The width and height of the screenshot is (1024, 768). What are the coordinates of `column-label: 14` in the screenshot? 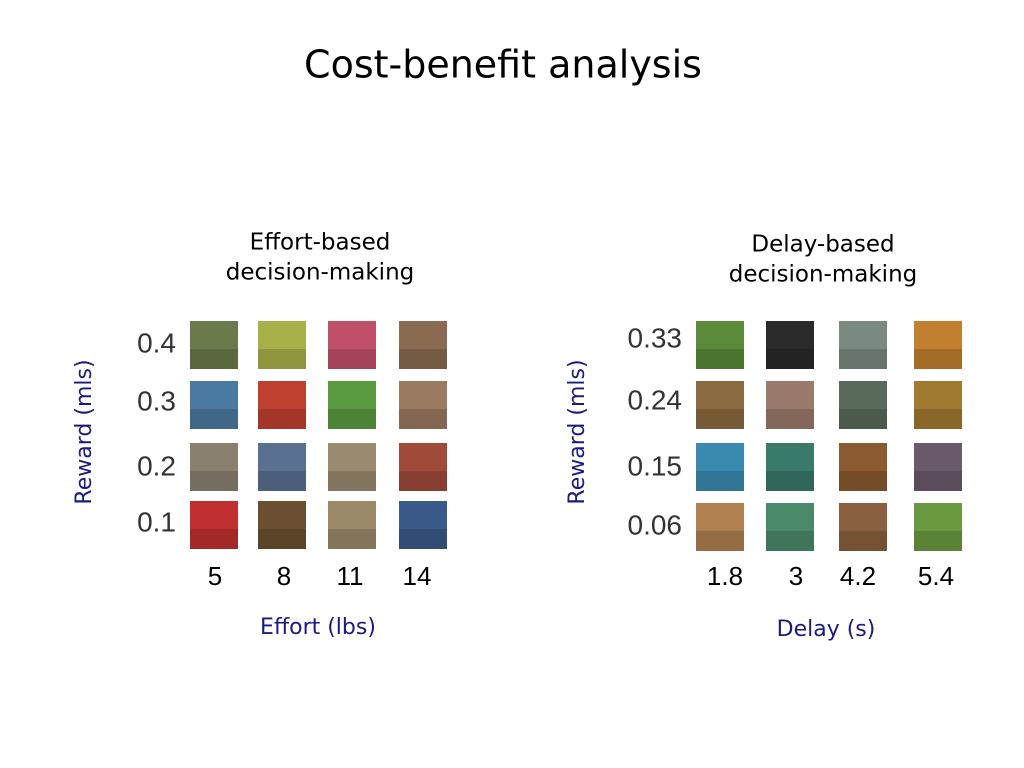 It's located at (417, 576).